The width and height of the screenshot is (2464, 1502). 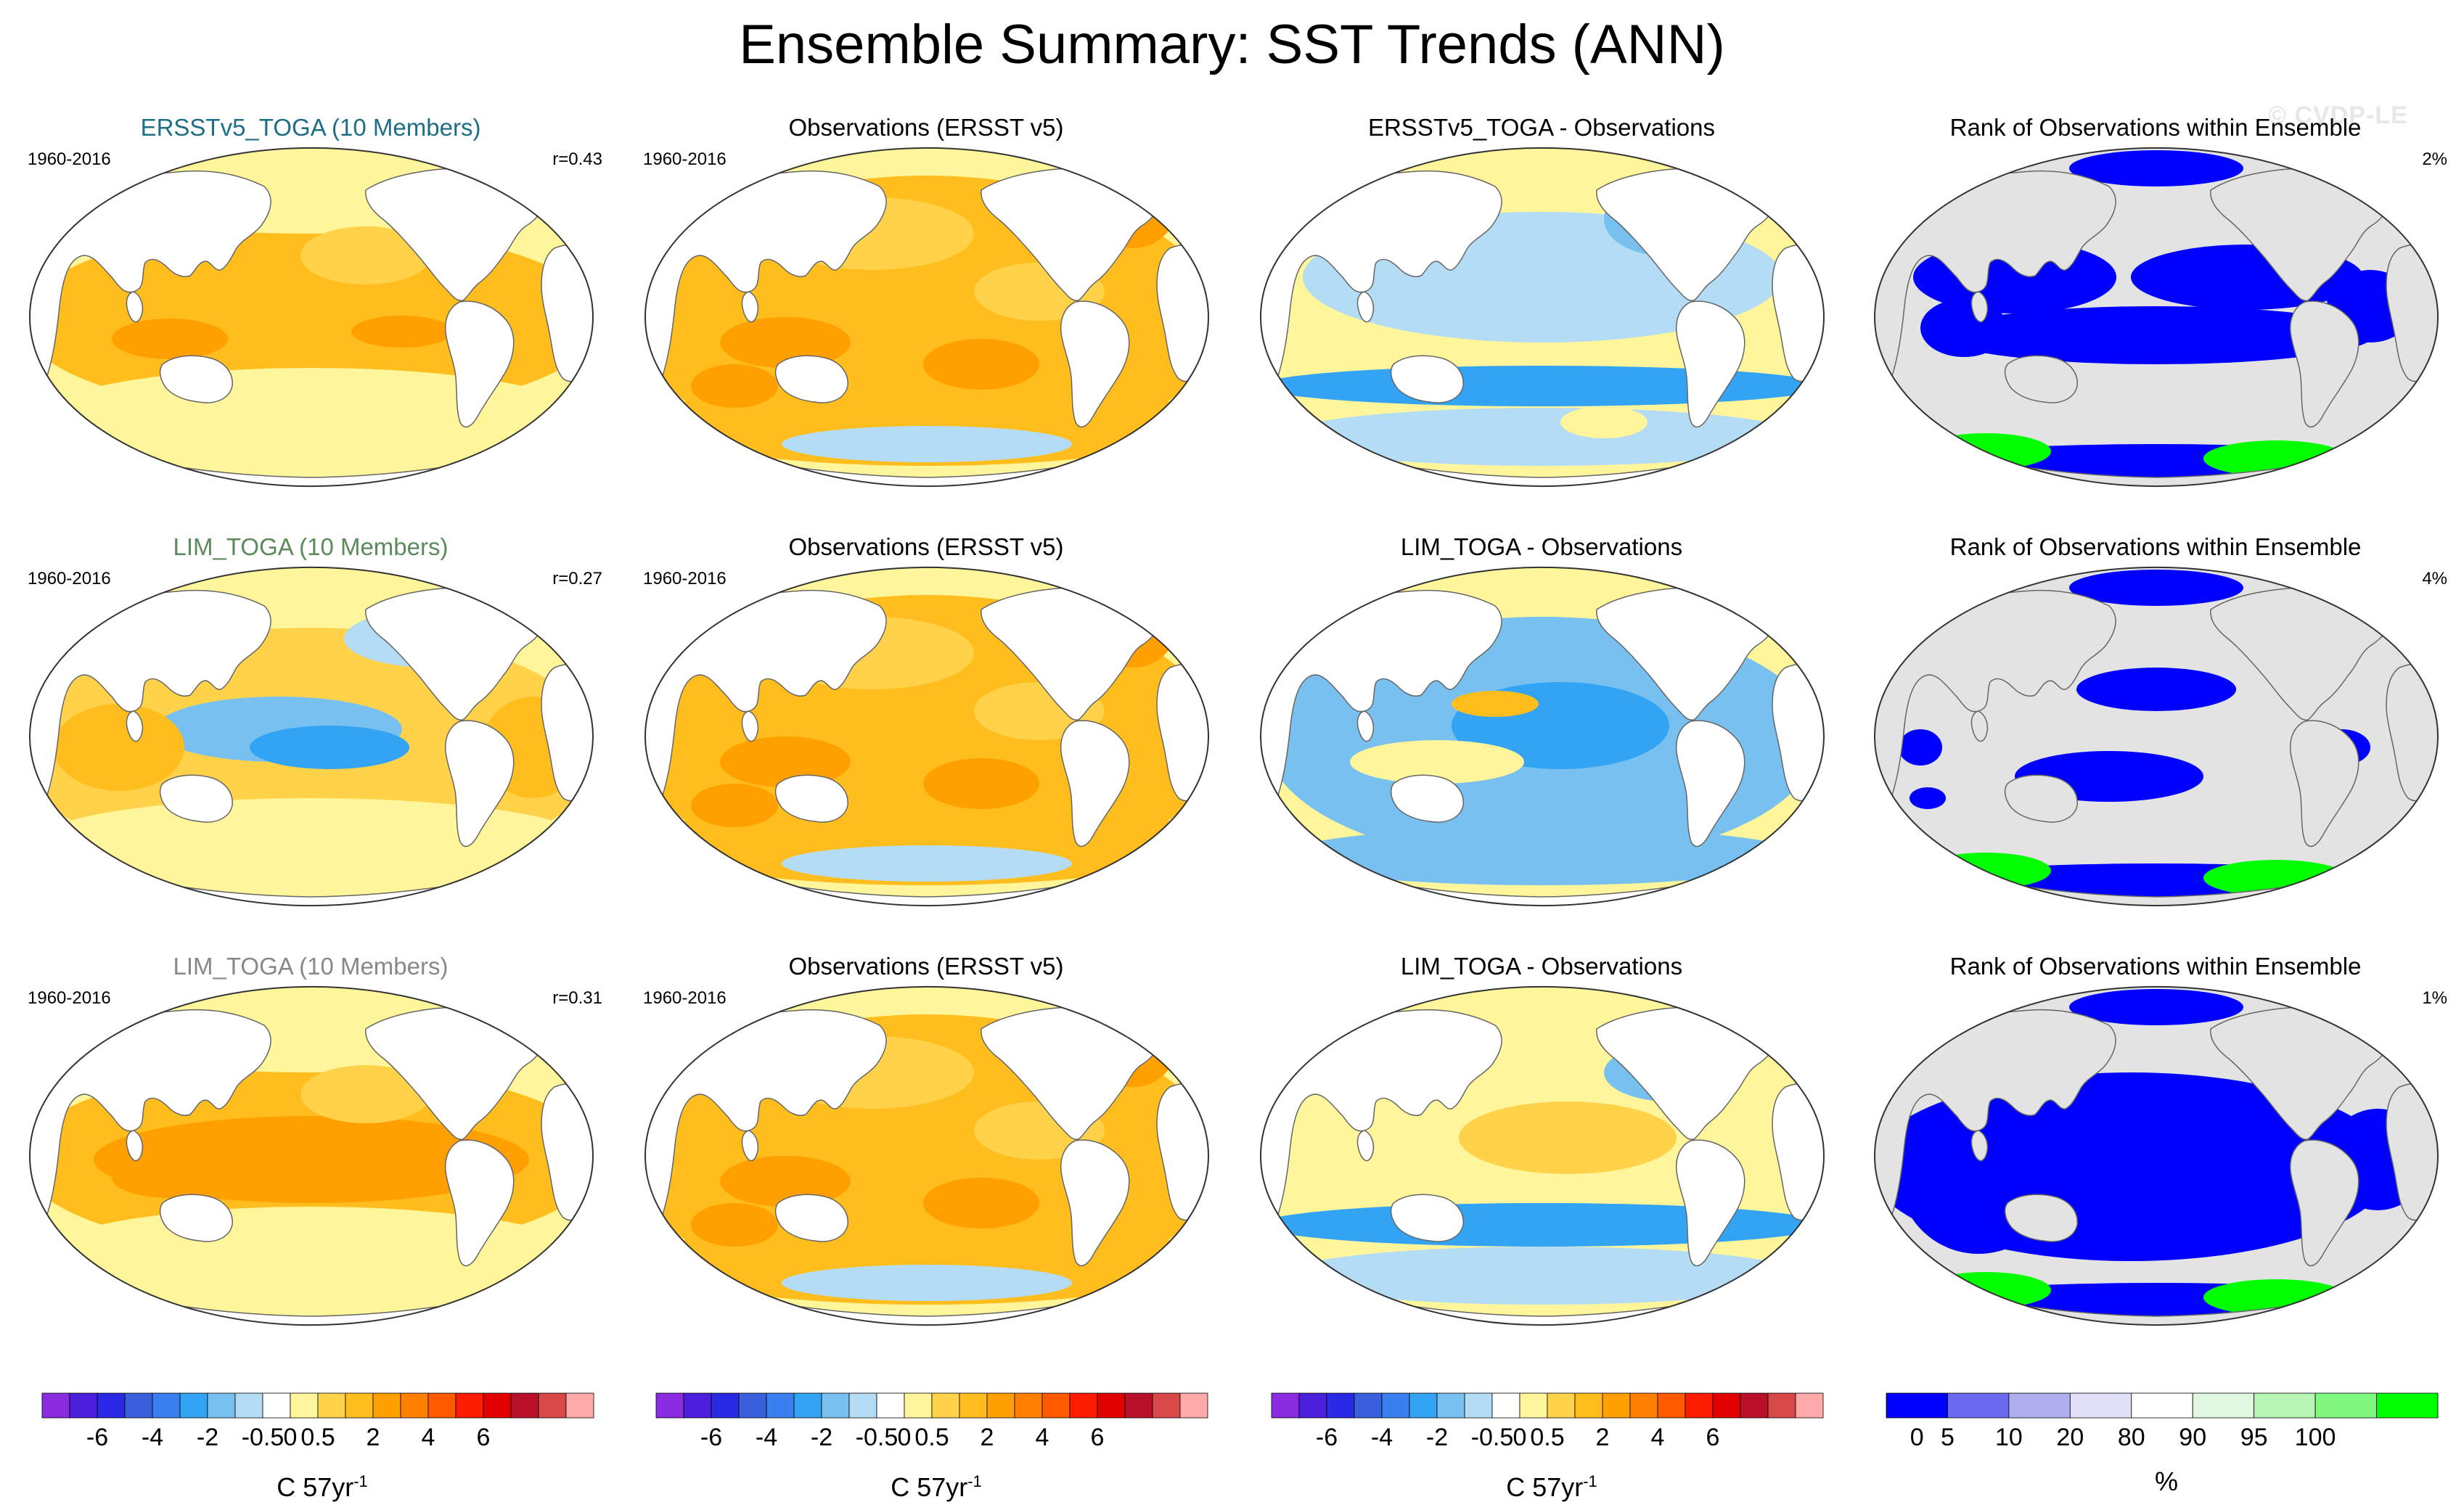 What do you see at coordinates (1541, 966) in the screenshot?
I see `panel-title: LIM_TOGA - Observations` at bounding box center [1541, 966].